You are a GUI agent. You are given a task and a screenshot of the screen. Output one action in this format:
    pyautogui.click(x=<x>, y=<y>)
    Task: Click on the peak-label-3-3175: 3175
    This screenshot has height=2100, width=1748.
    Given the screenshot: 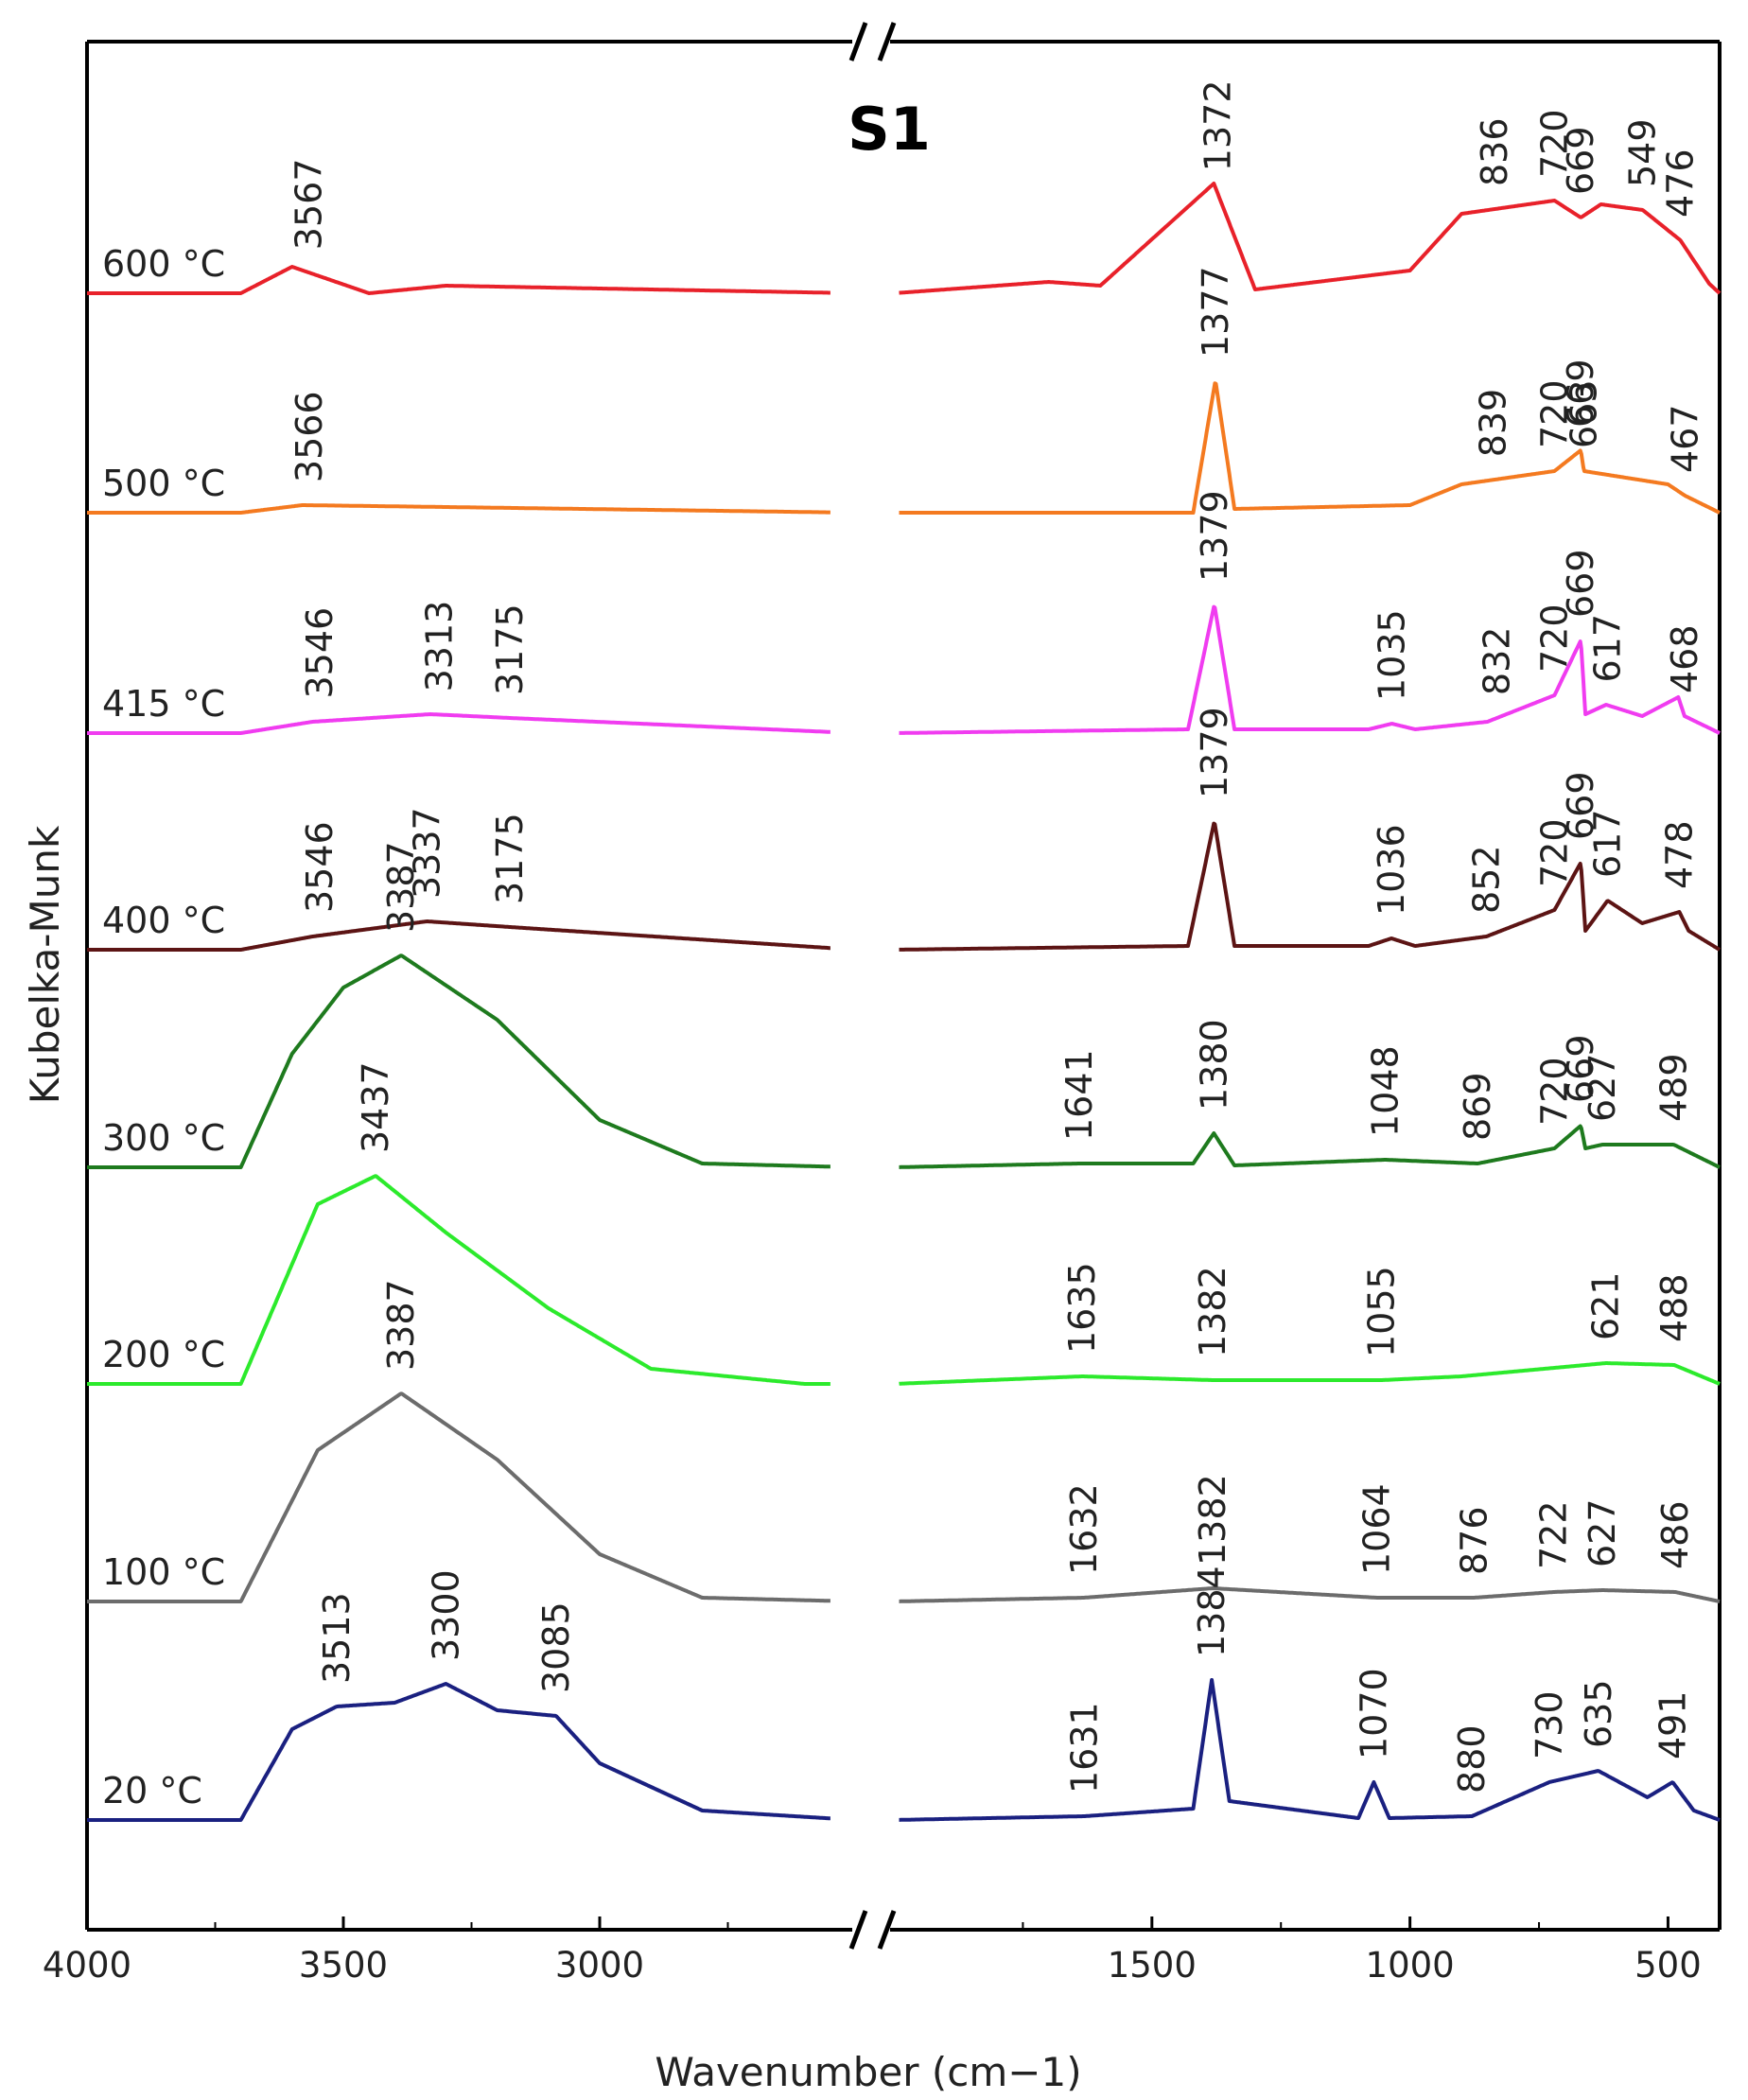 What is the action you would take?
    pyautogui.click(x=510, y=858)
    